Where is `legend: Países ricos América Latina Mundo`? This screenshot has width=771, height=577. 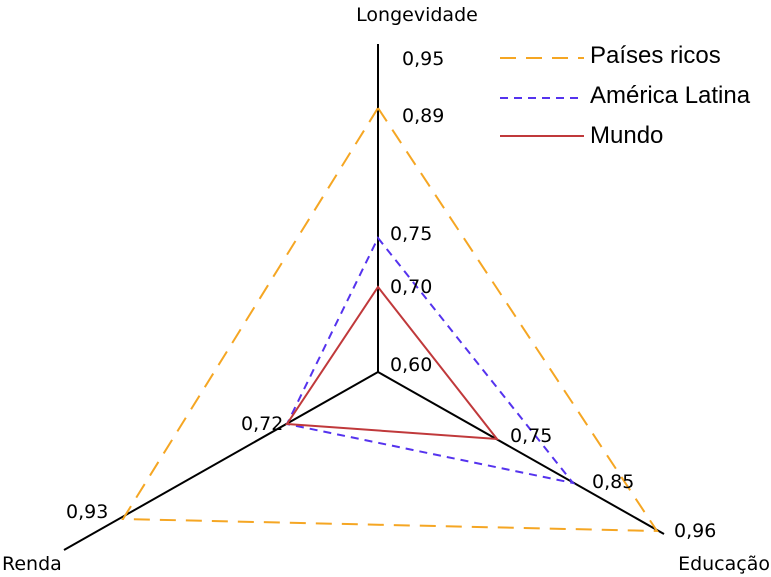
legend: Países ricos América Latina Mundo is located at coordinates (625, 95).